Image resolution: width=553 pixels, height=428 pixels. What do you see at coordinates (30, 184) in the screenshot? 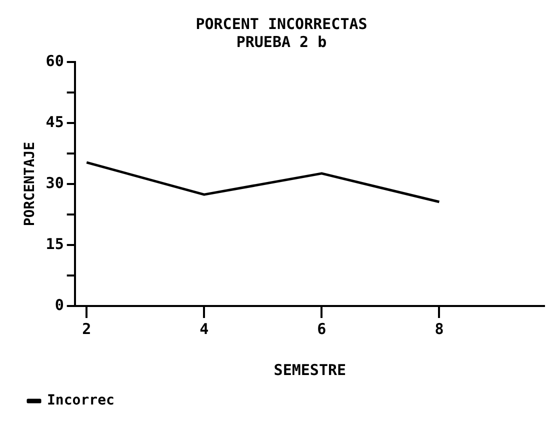
I see `y-axis-title: PORCENTAJE` at bounding box center [30, 184].